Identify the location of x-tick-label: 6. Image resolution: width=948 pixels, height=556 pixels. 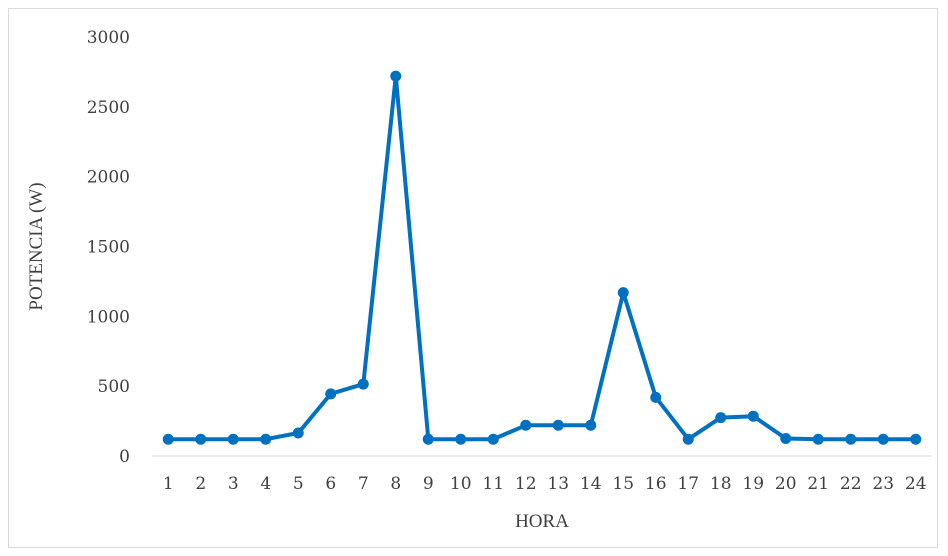
(330, 484).